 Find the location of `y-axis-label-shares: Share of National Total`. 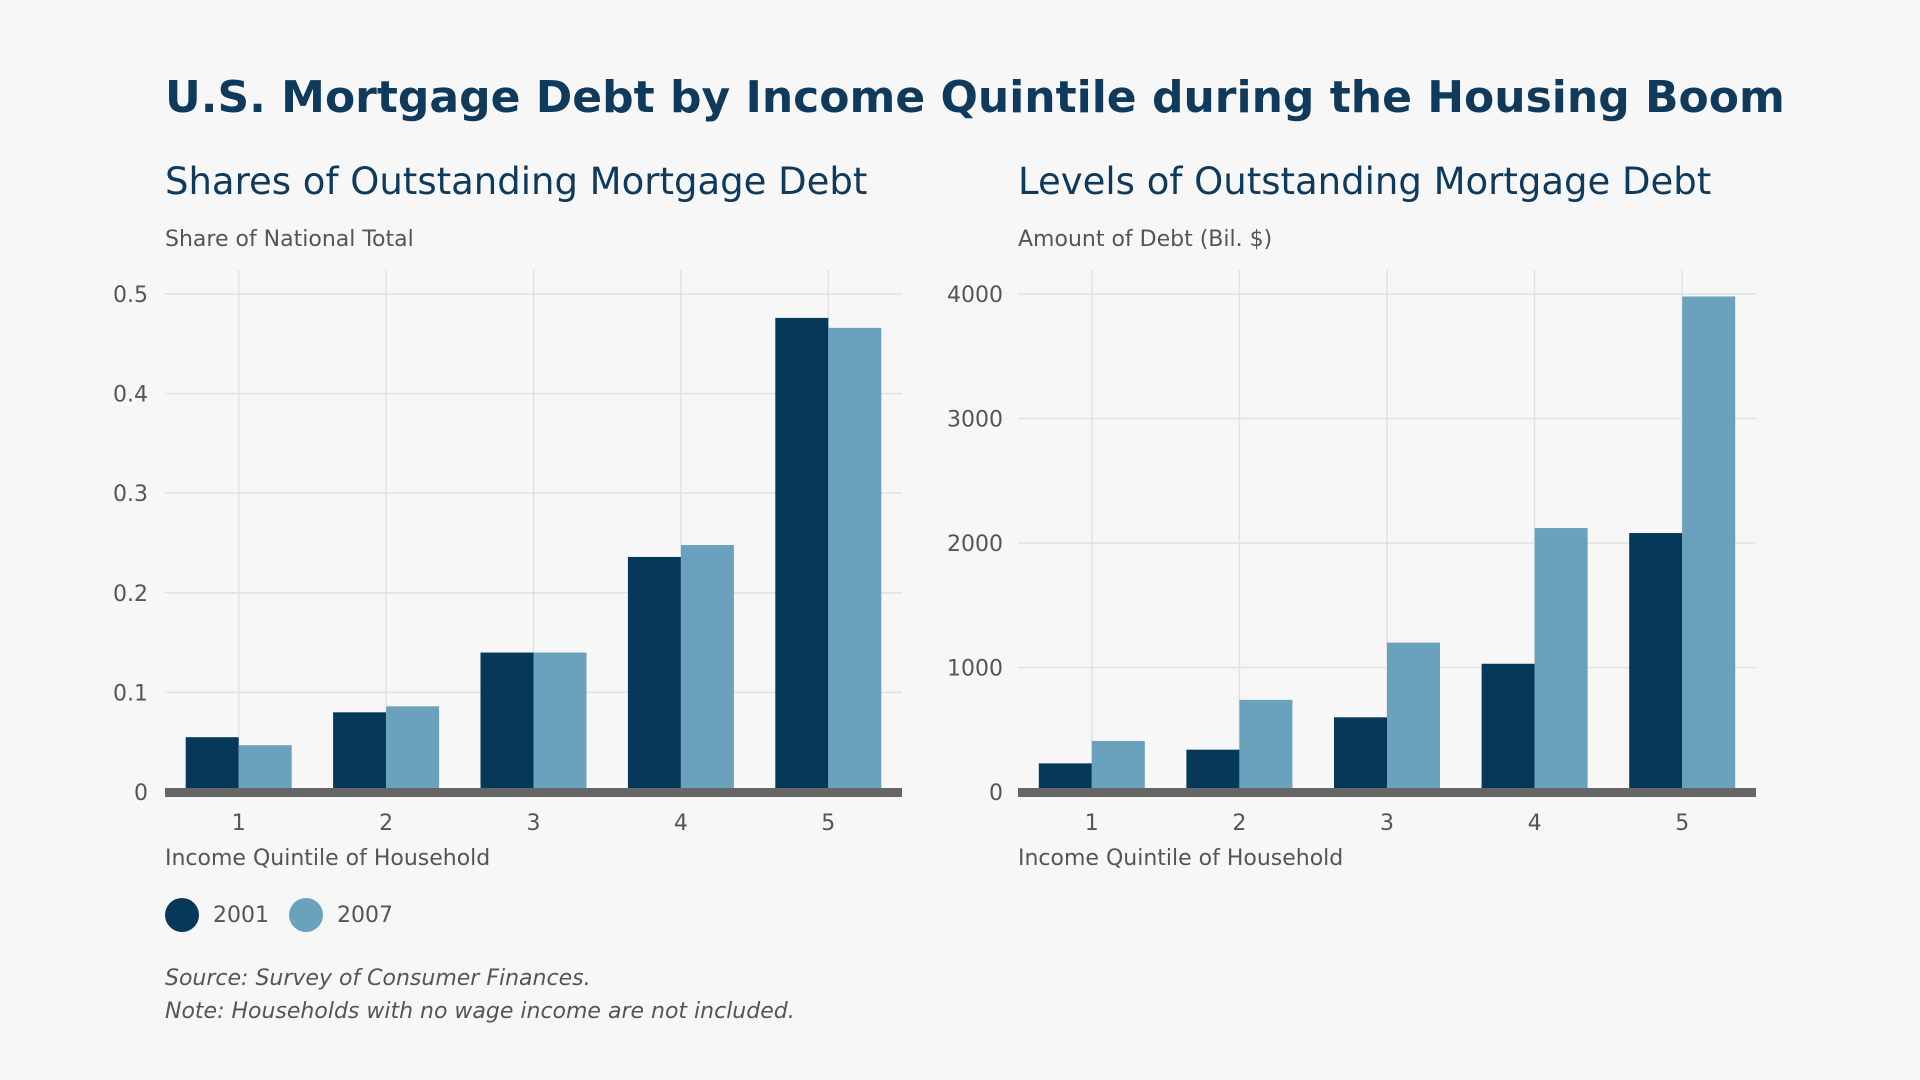

y-axis-label-shares: Share of National Total is located at coordinates (289, 239).